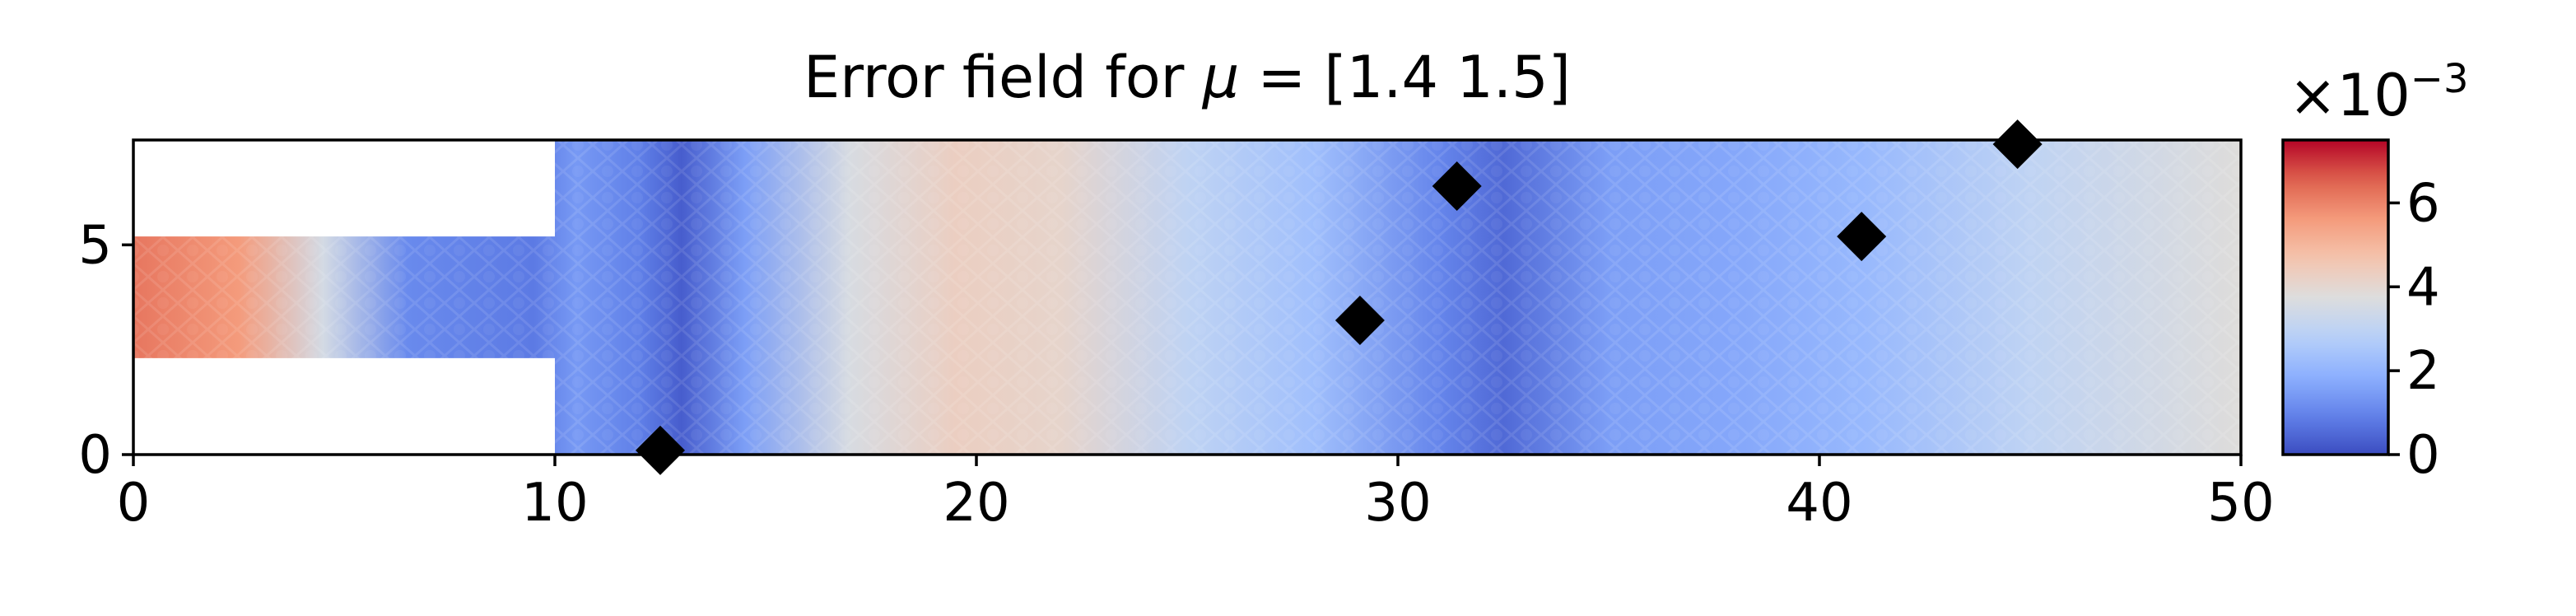  I want to click on x-tick-label: 50, so click(2240, 503).